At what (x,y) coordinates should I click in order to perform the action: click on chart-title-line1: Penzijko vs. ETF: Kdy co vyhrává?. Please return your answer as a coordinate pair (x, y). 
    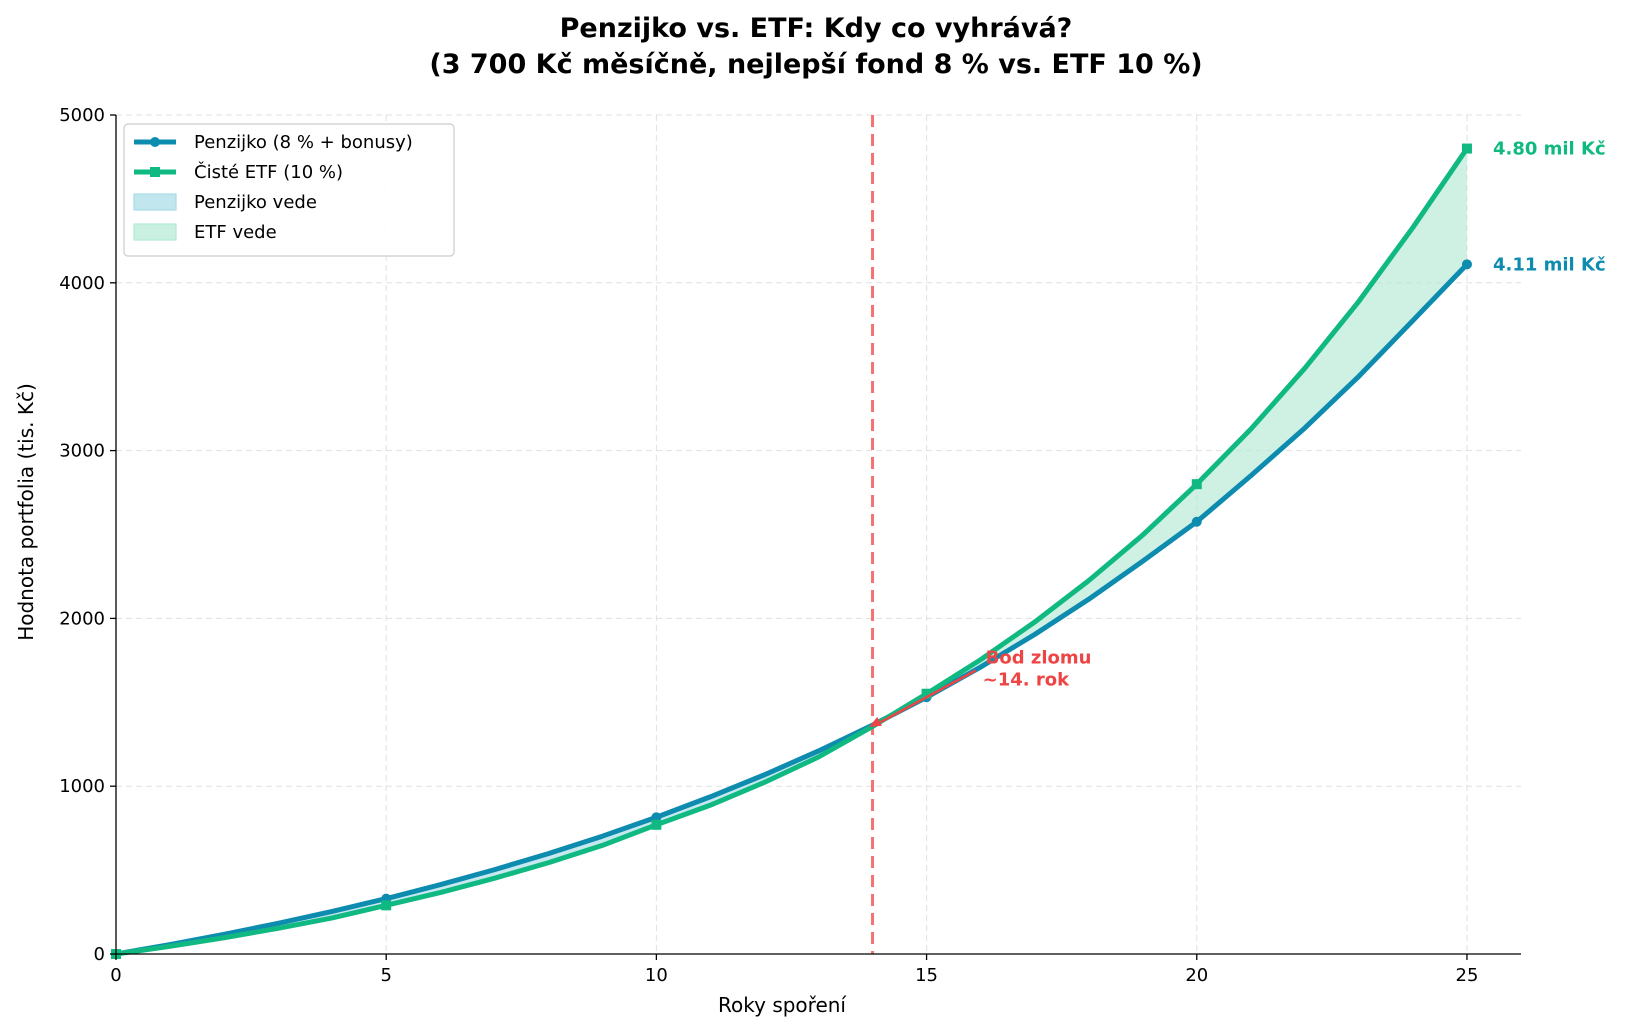
    Looking at the image, I should click on (816, 28).